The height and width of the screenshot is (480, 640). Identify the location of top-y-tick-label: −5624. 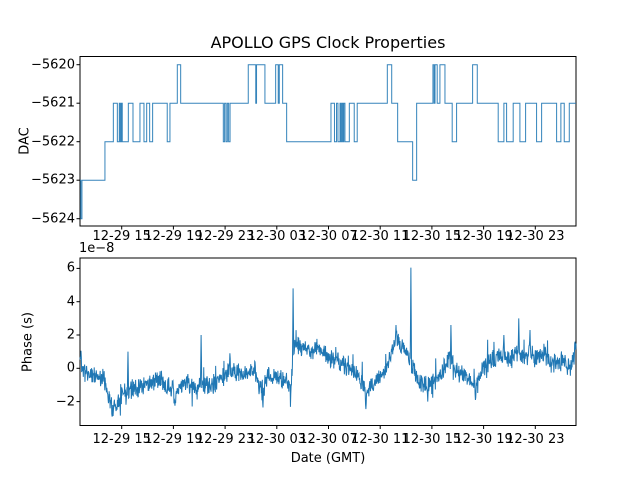
(53, 219).